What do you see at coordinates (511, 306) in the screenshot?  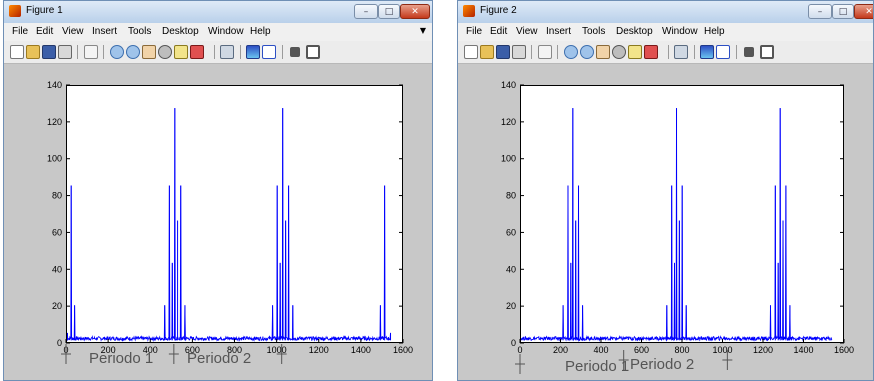 I see `y-tick-label: 20` at bounding box center [511, 306].